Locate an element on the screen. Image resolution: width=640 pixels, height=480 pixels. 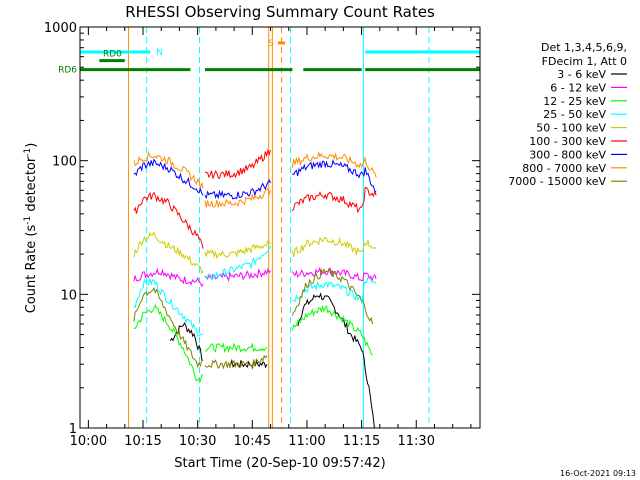
x-tick-label: 10:30 is located at coordinates (197, 441).